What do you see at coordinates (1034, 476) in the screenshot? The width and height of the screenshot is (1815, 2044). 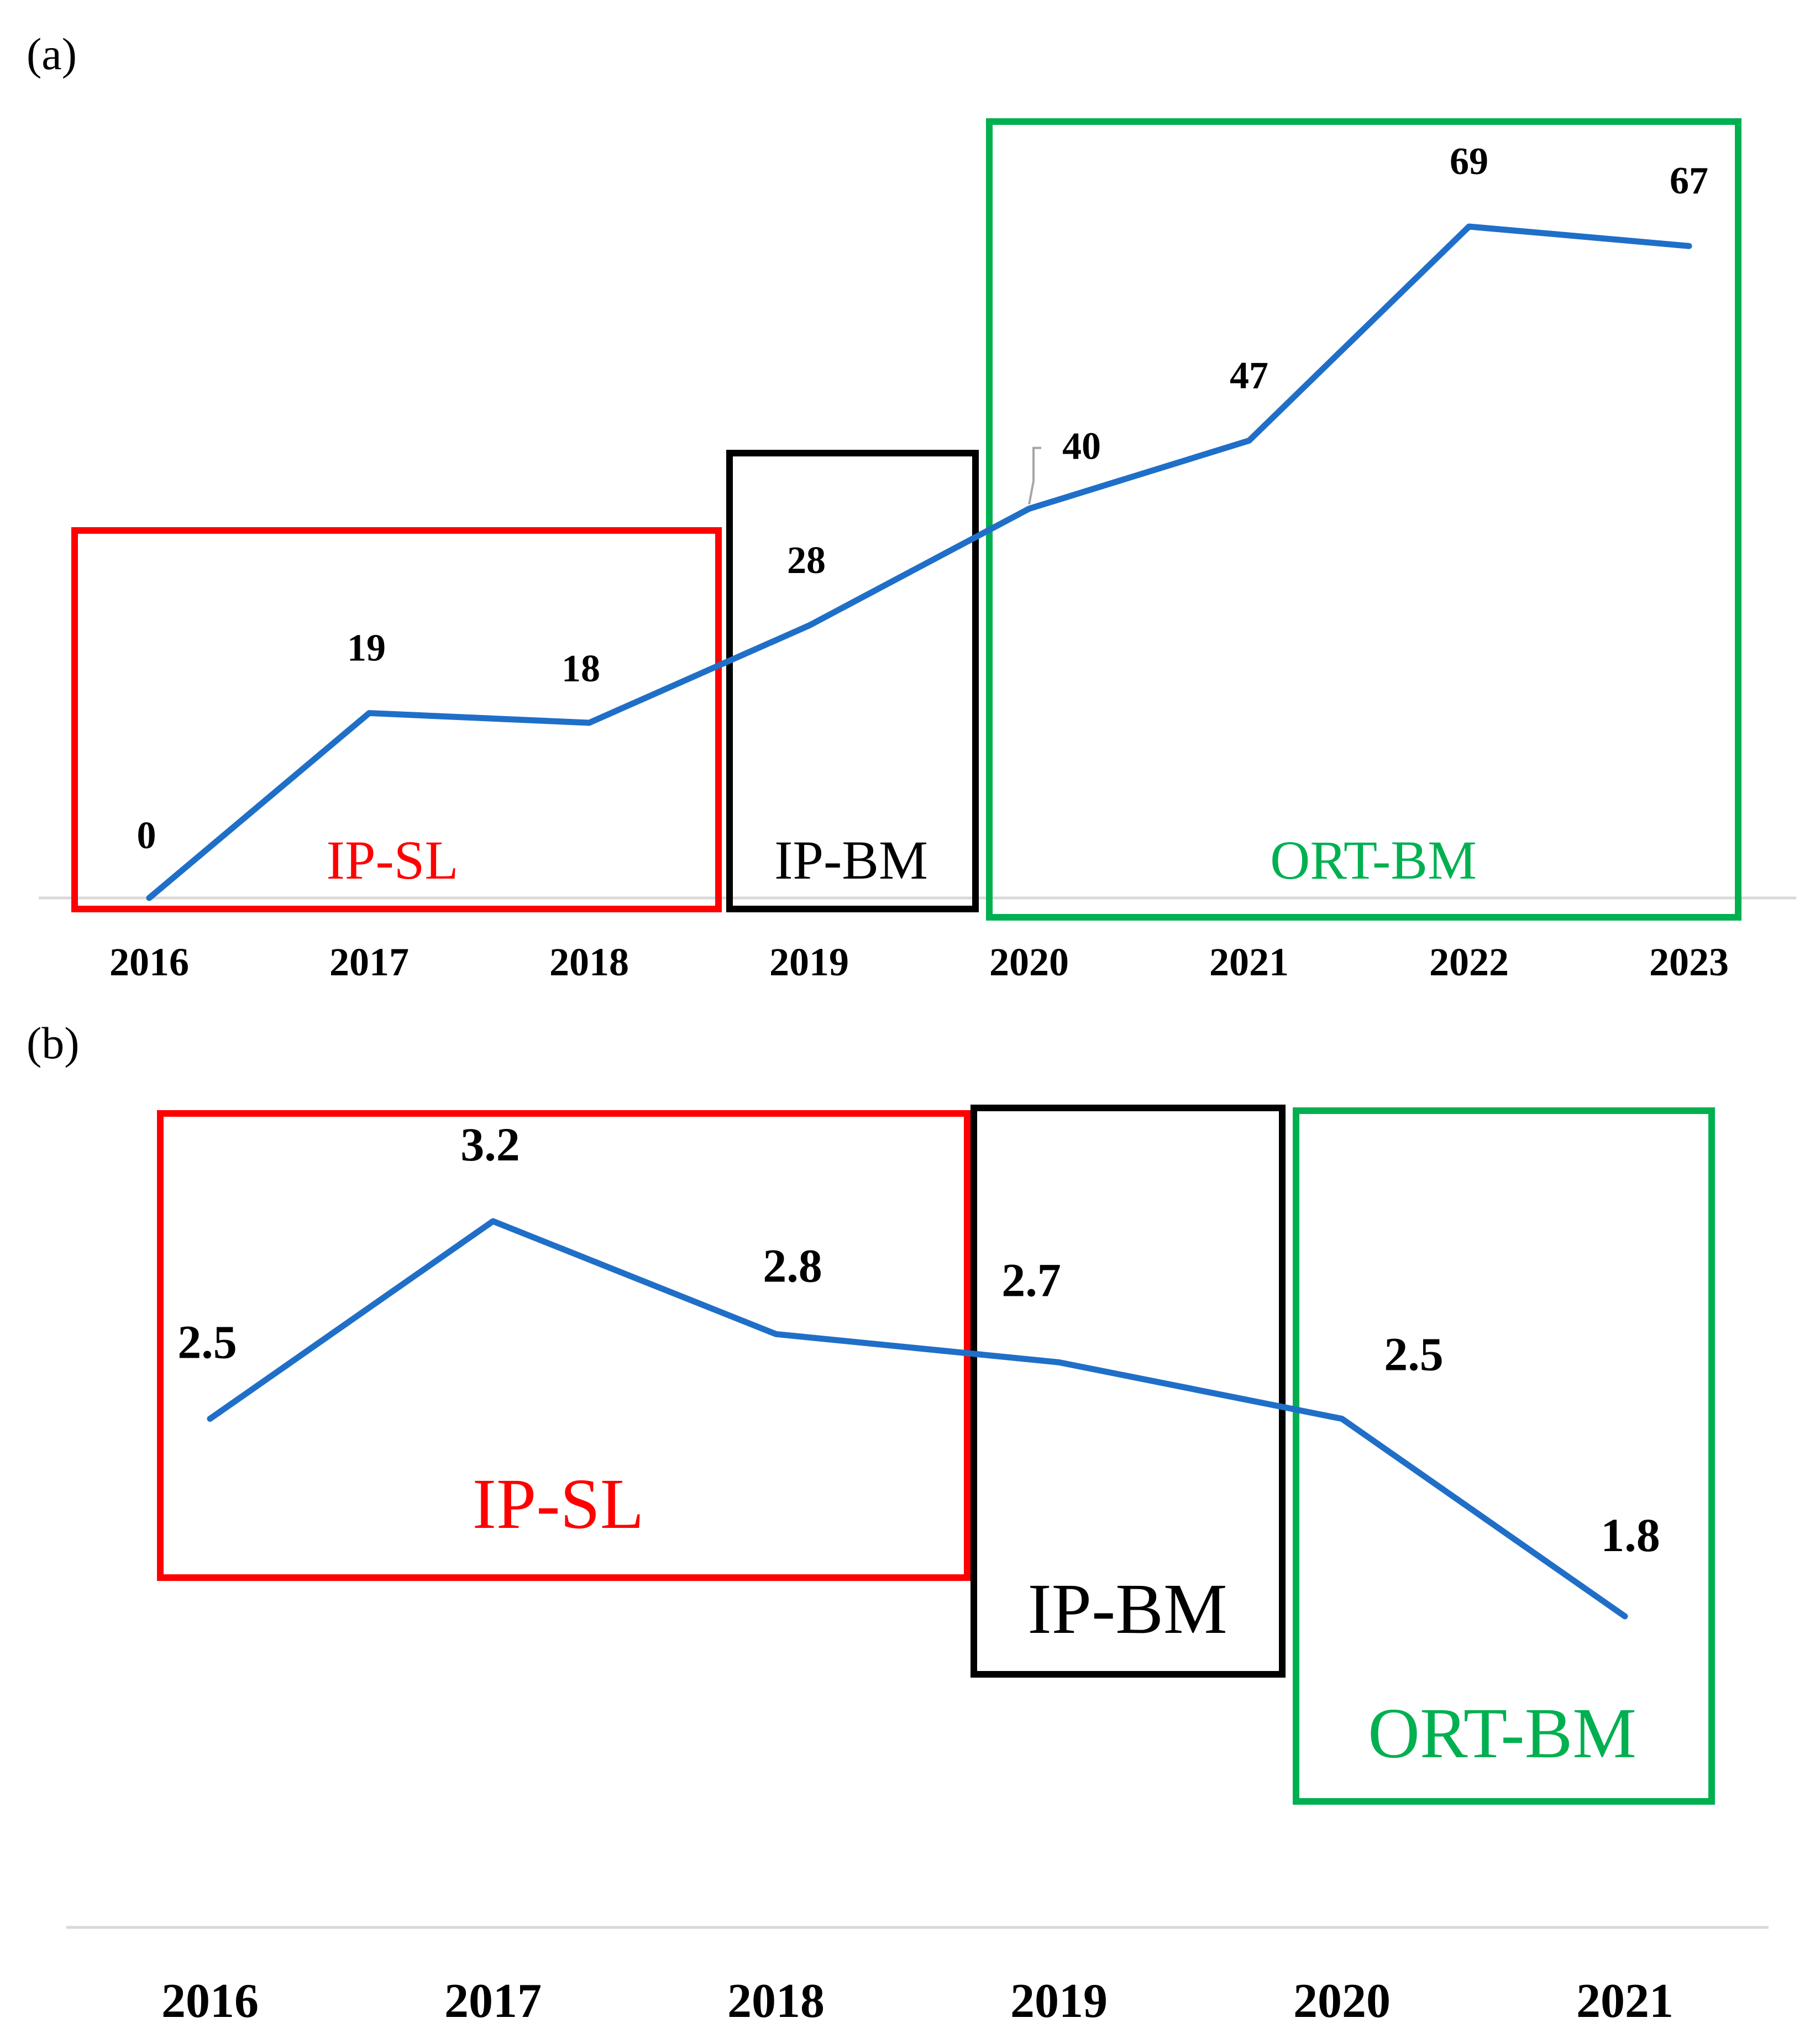 I see `data-label-leader-line` at bounding box center [1034, 476].